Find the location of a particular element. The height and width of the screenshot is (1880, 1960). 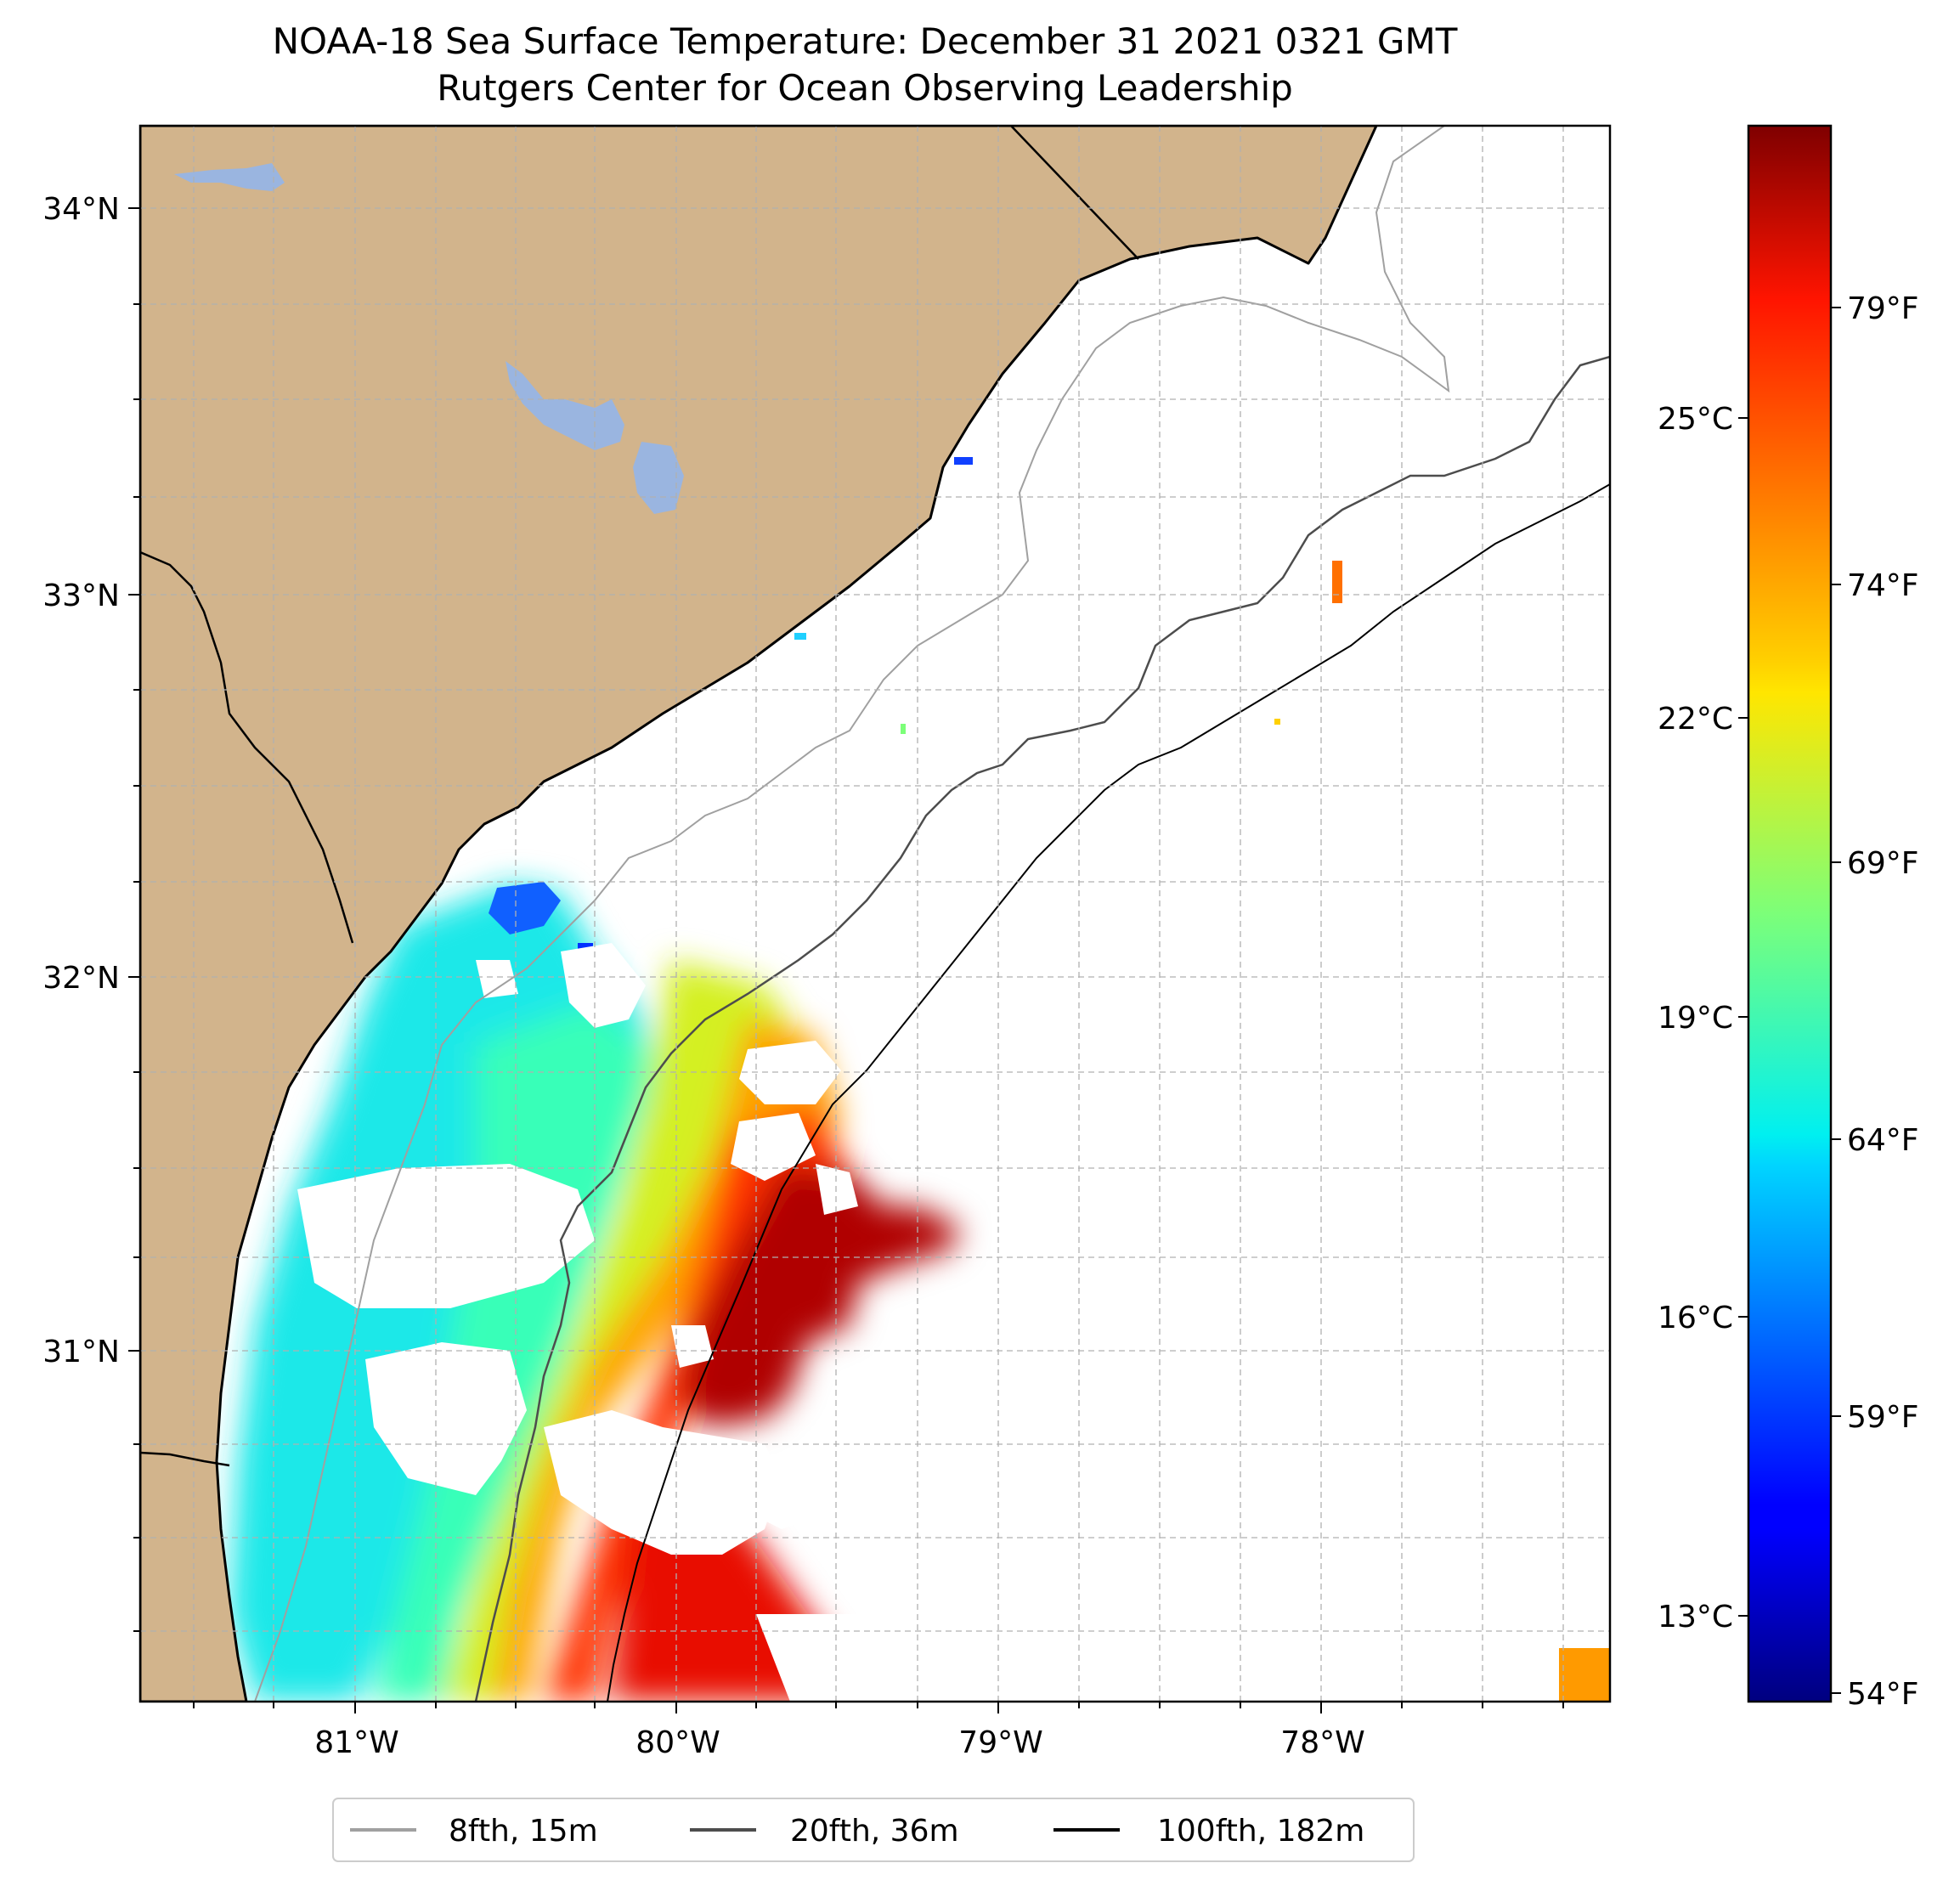

sst-gulf-stream-core is located at coordinates (820, 1295).